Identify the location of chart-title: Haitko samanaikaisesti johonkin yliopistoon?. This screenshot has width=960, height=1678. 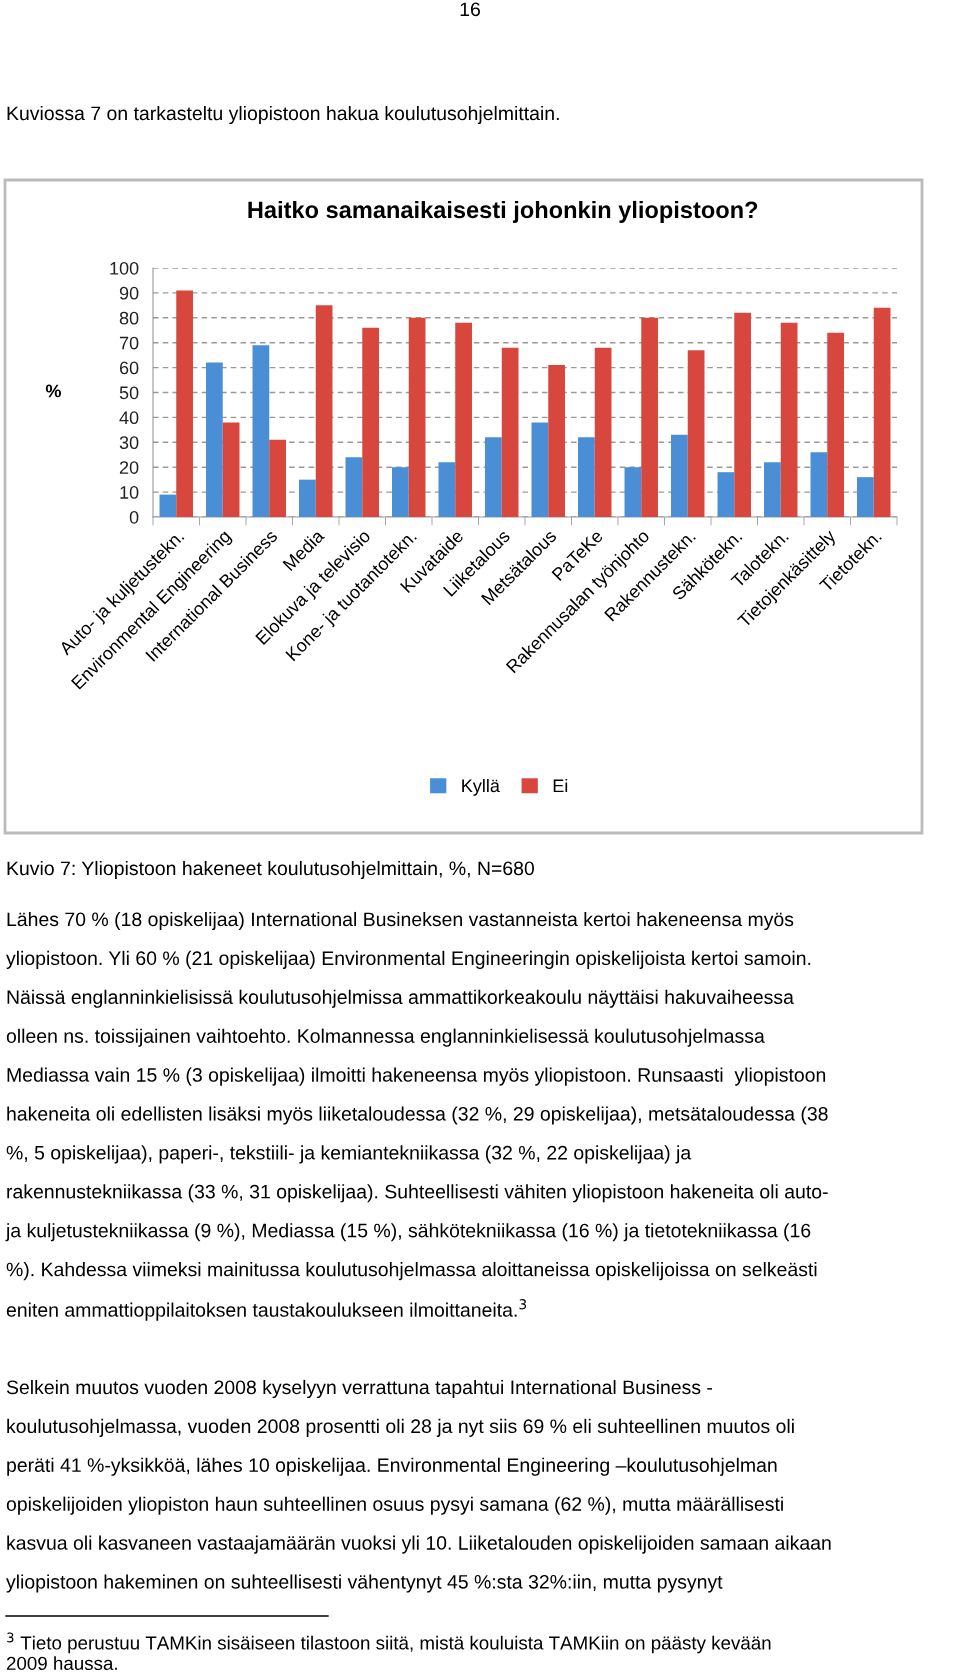
(503, 211).